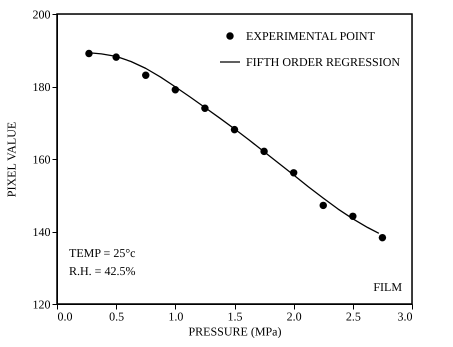 The image size is (453, 347). What do you see at coordinates (11, 160) in the screenshot?
I see `y-axis-title: PIXEL VALUE` at bounding box center [11, 160].